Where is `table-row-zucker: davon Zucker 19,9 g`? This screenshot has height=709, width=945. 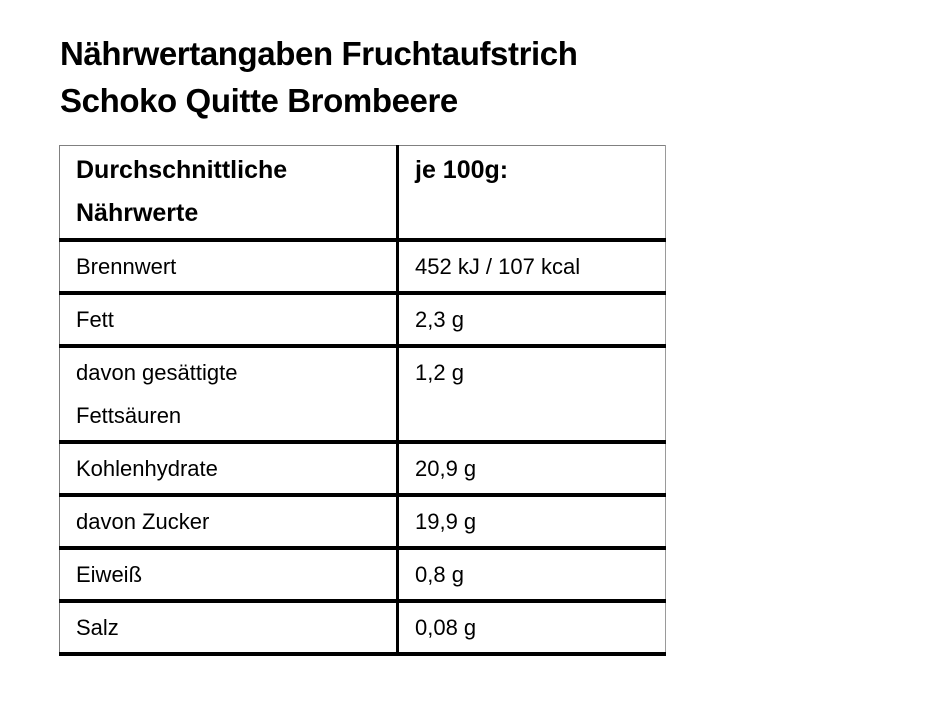
table-row-zucker: davon Zucker 19,9 g is located at coordinates (362, 520).